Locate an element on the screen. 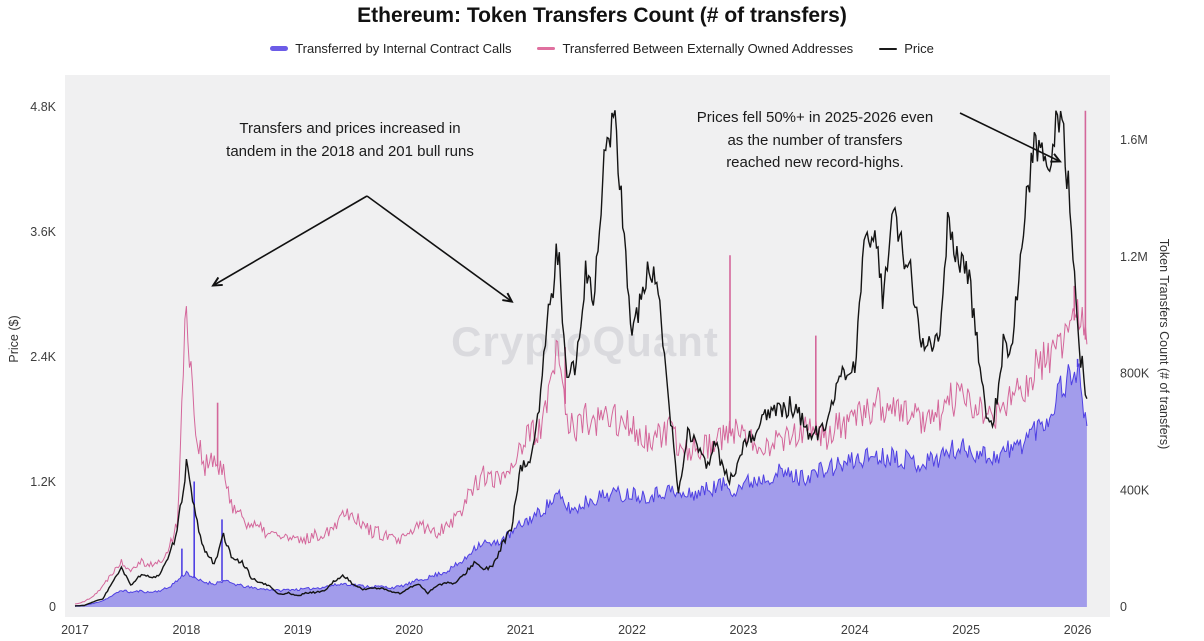 Image resolution: width=1204 pixels, height=641 pixels. legend-item-internal-contract-calls-series: Transferred by Internal Contract Calls is located at coordinates (390, 48).